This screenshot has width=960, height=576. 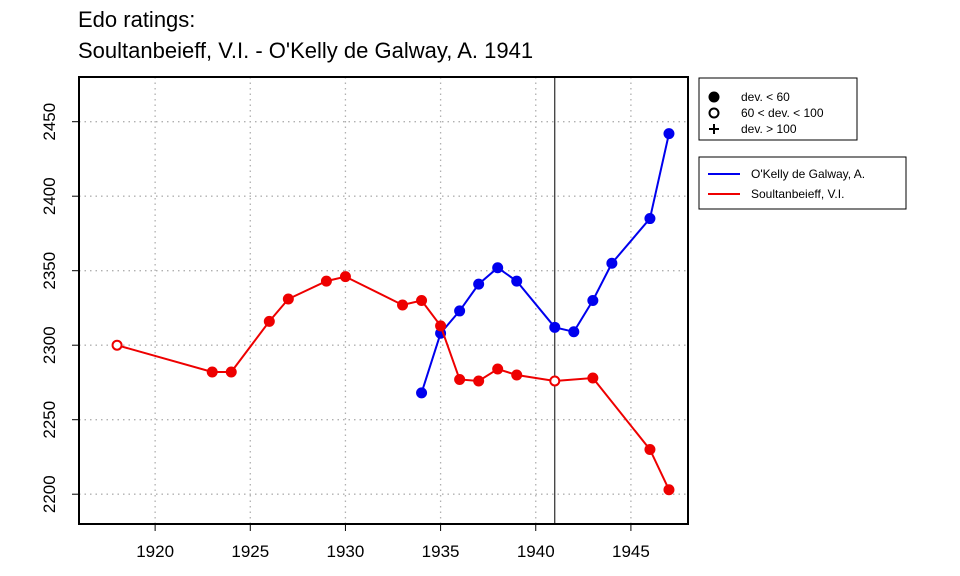 What do you see at coordinates (59, 308) in the screenshot?
I see `y-axis: 2200 2250 2300 2350 2400 2450` at bounding box center [59, 308].